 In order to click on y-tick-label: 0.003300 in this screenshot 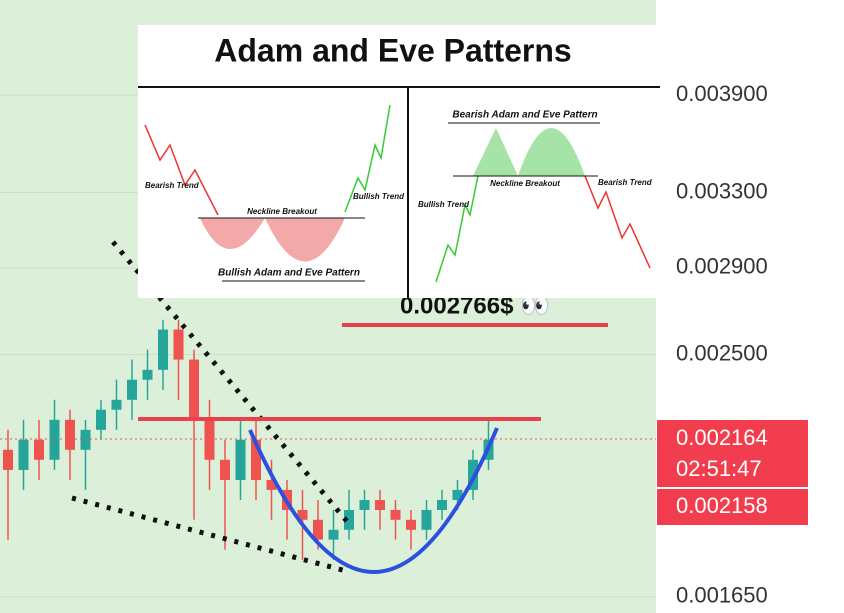, I will do `click(722, 190)`.